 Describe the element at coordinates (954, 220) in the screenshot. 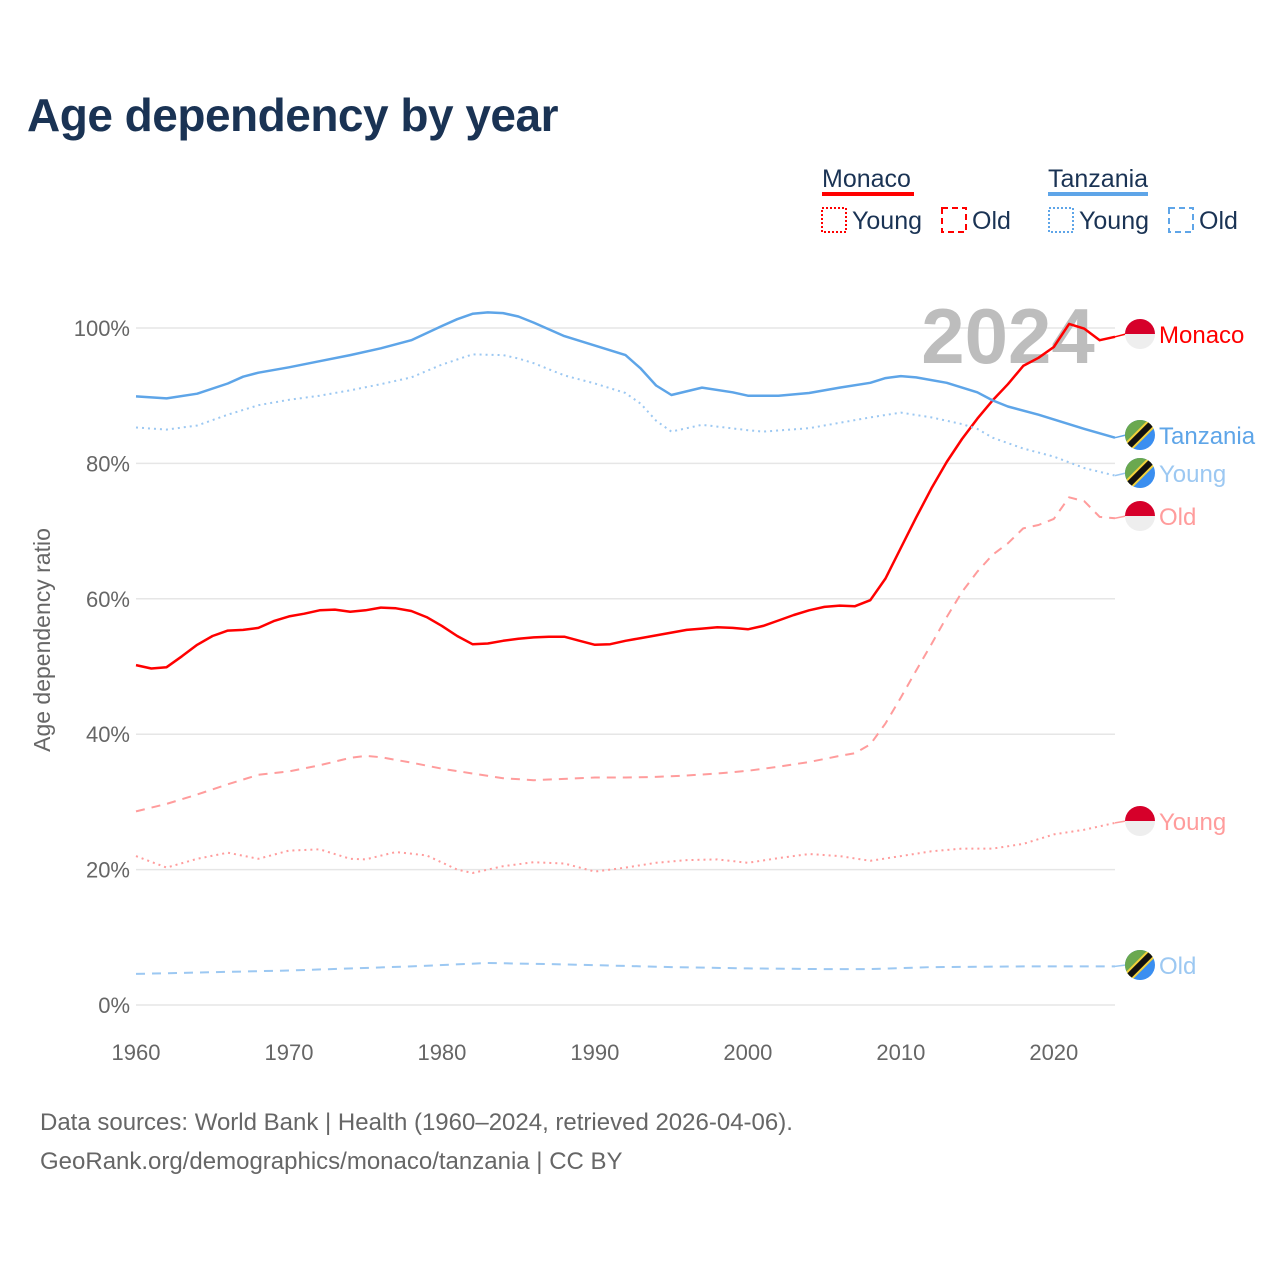

I see `legend-monaco-old-swatch` at that location.